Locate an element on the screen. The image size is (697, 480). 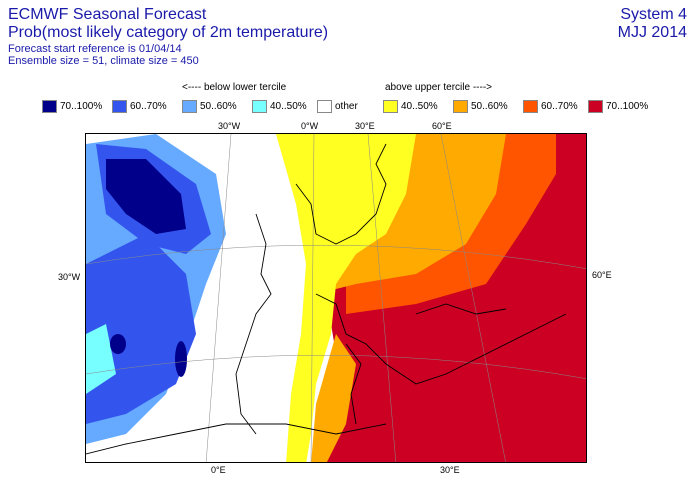
legend-label-0: 70..100% is located at coordinates (81, 106).